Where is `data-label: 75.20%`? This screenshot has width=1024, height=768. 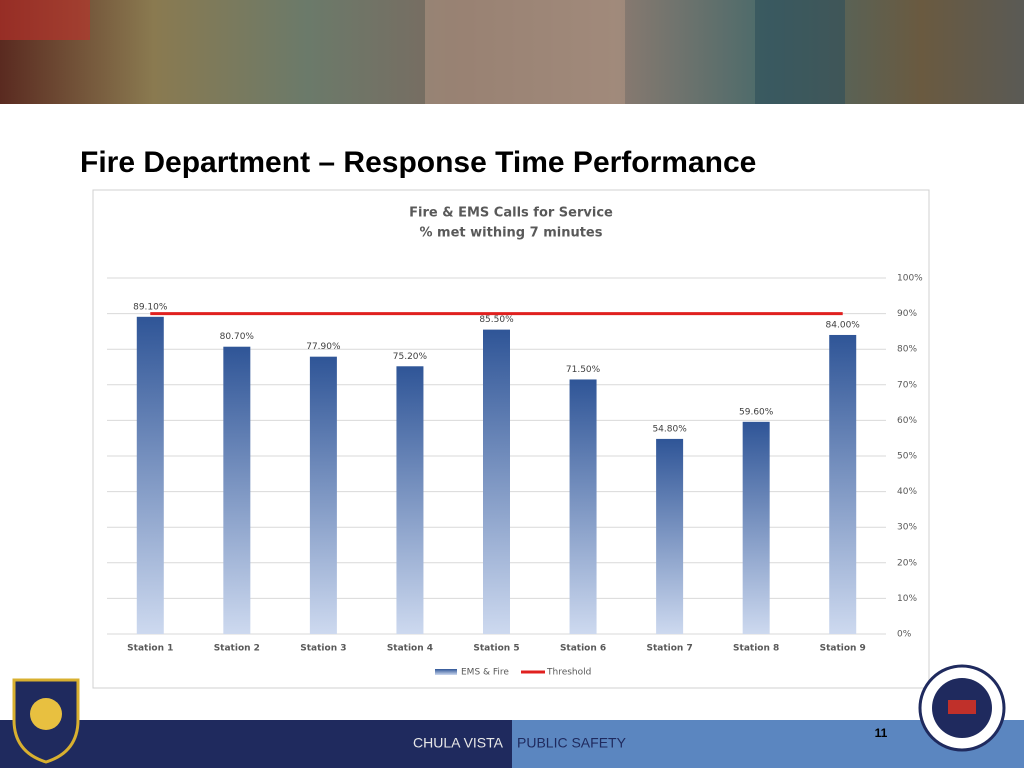 data-label: 75.20% is located at coordinates (410, 357).